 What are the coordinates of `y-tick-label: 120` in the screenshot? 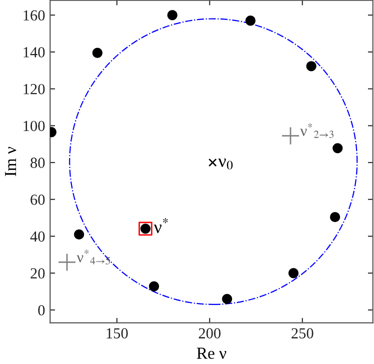 It's located at (34, 89).